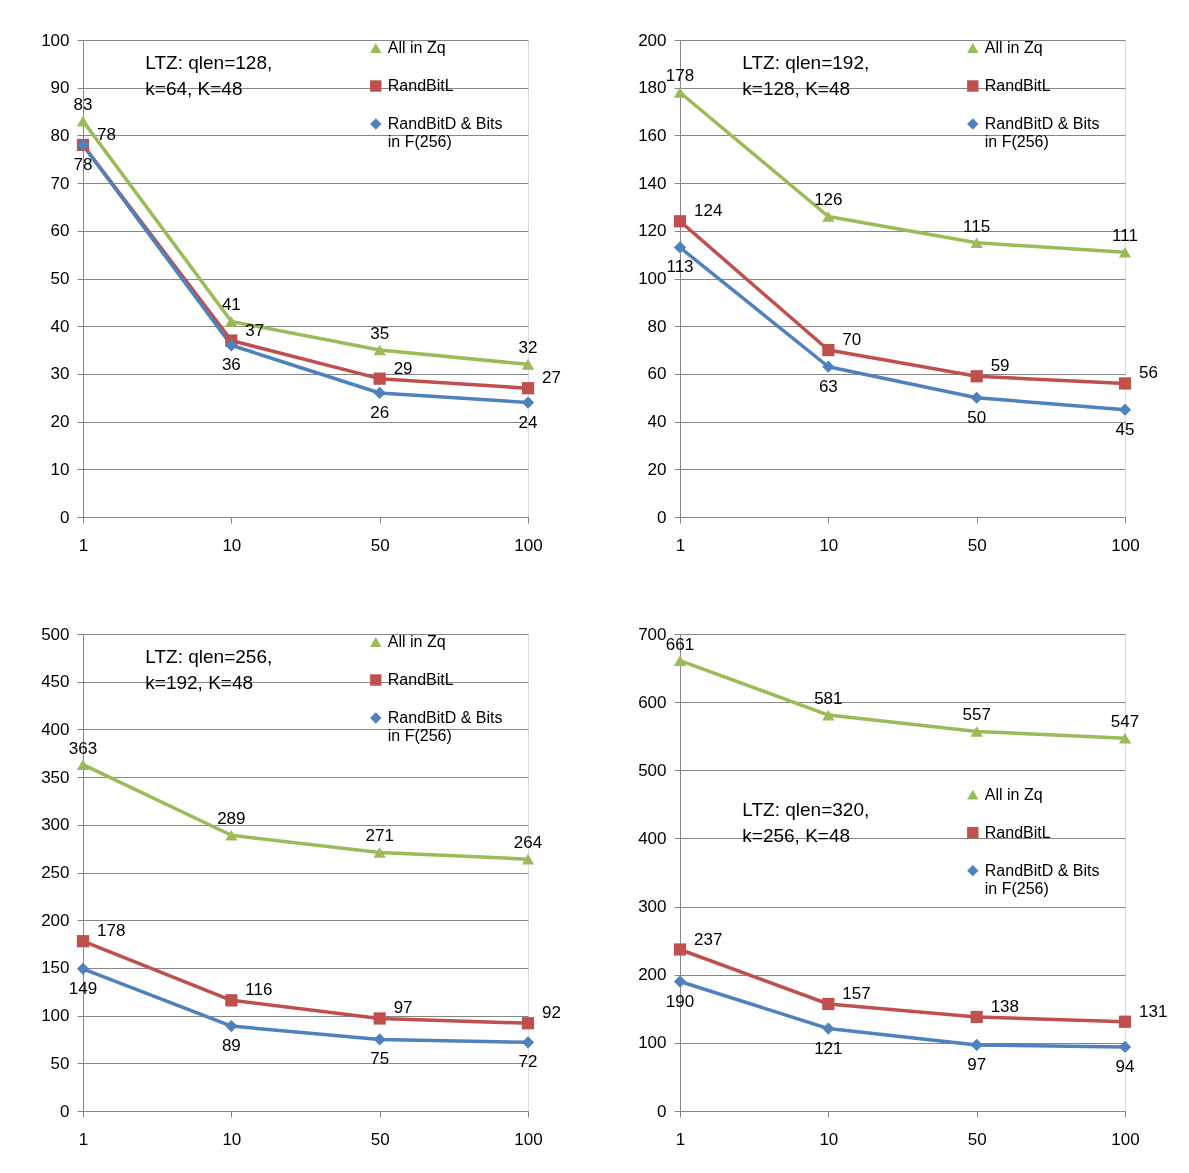  What do you see at coordinates (977, 417) in the screenshot?
I see `data-label: 50` at bounding box center [977, 417].